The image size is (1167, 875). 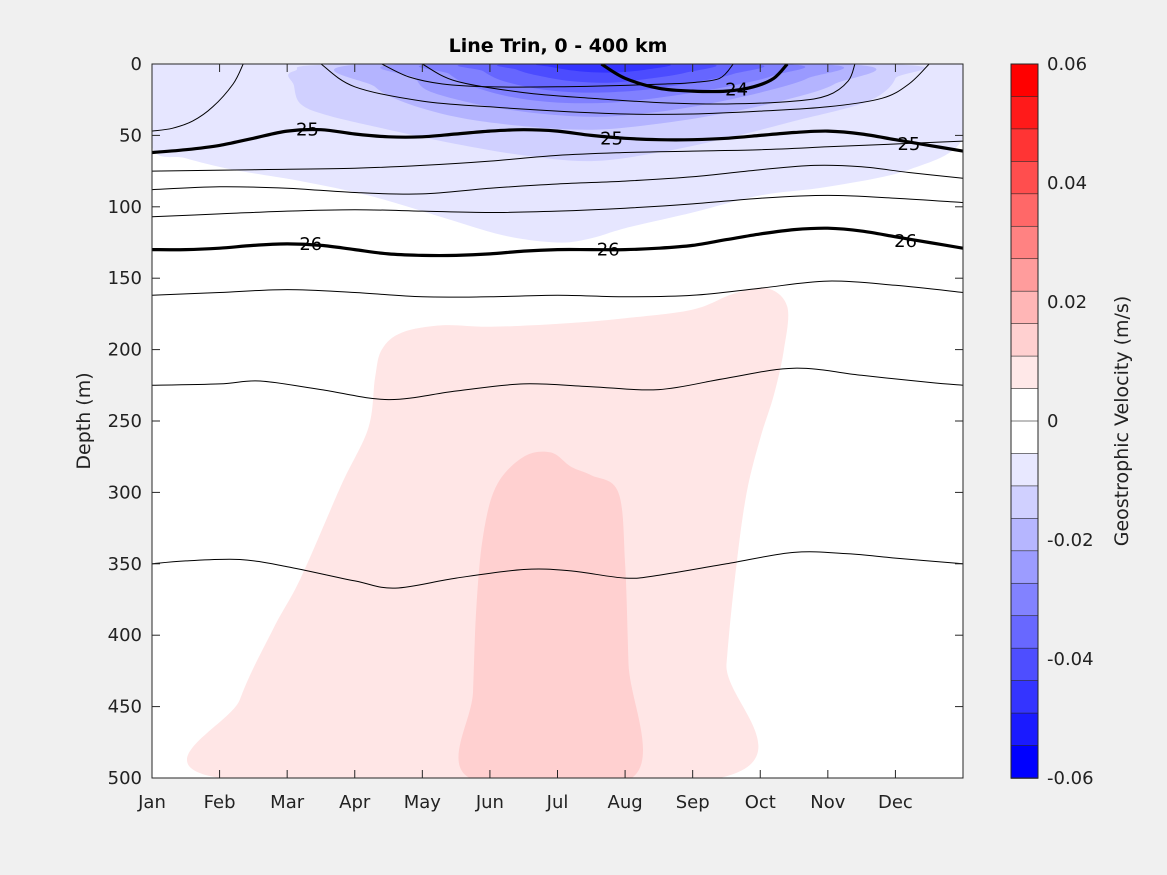 I want to click on colorbar-tick-label: 0, so click(x=1052, y=421).